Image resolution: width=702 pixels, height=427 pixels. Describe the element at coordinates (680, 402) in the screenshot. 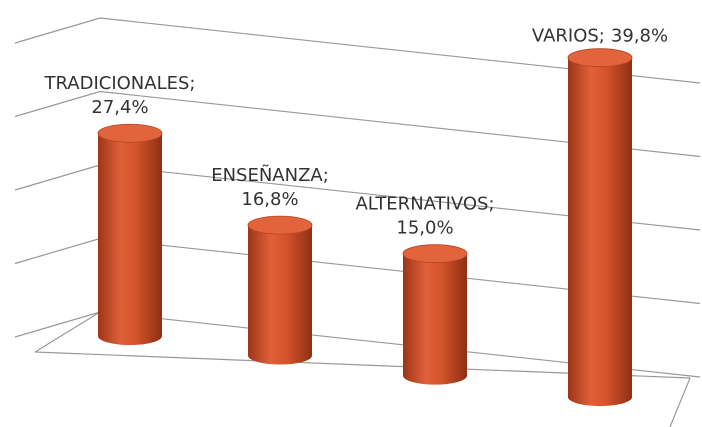

I see `floor-right` at that location.